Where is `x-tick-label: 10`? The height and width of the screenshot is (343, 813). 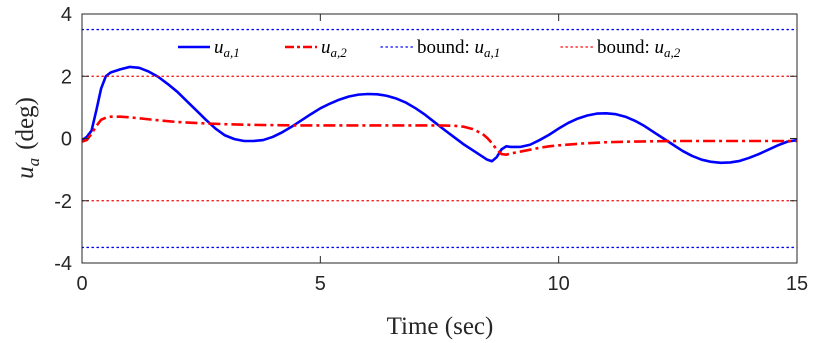 x-tick-label: 10 is located at coordinates (559, 284).